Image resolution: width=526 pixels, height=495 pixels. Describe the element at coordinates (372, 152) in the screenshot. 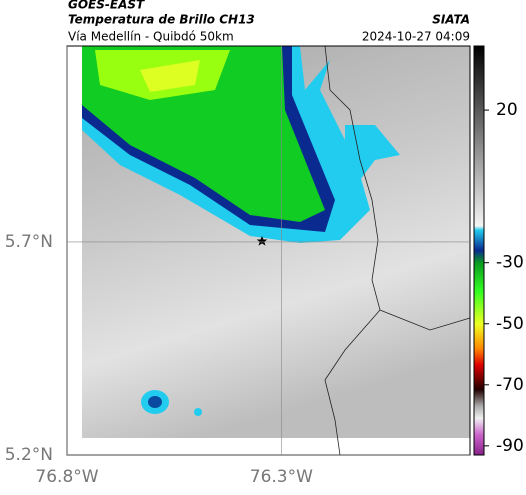

I see `cloud-edge` at that location.